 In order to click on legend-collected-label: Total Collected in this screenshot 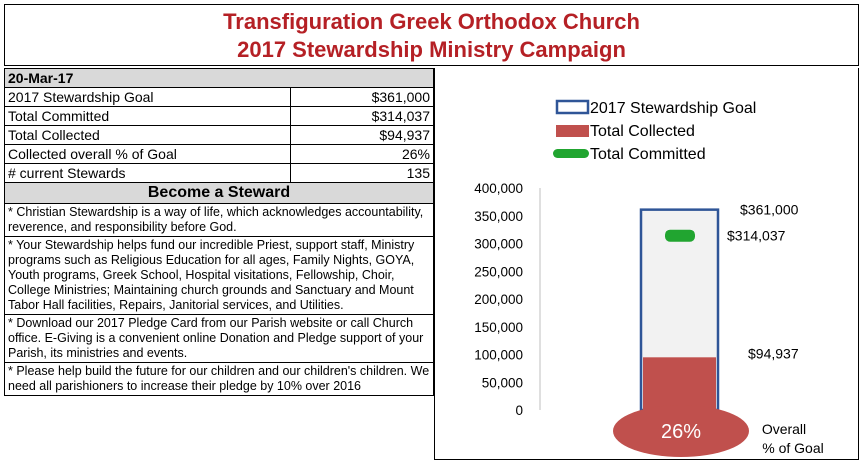, I will do `click(642, 131)`.